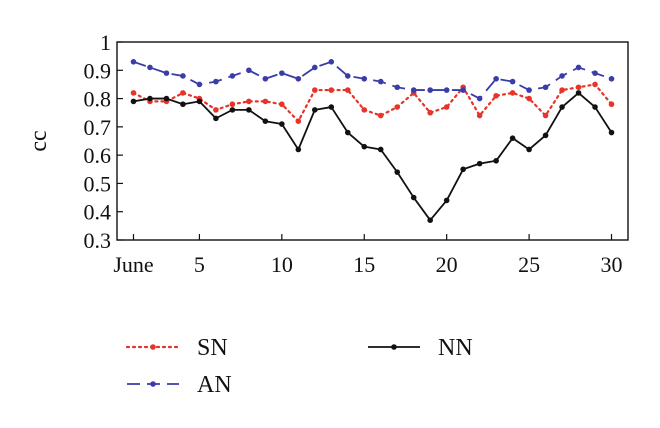  What do you see at coordinates (98, 127) in the screenshot?
I see `y-tick-label: 0.7` at bounding box center [98, 127].